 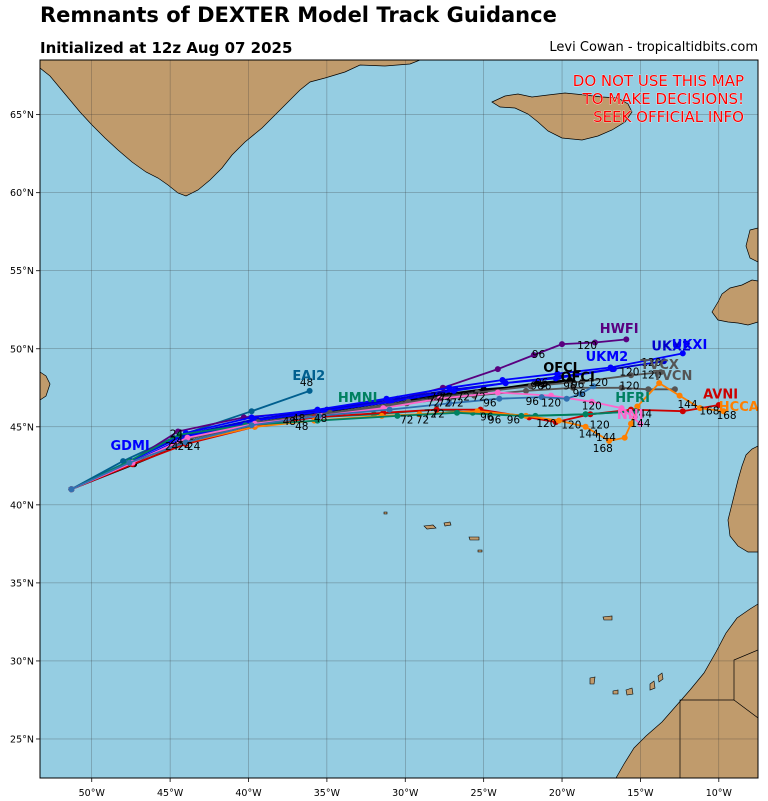 What do you see at coordinates (22, 349) in the screenshot?
I see `y-tick-label: 50°N` at bounding box center [22, 349].